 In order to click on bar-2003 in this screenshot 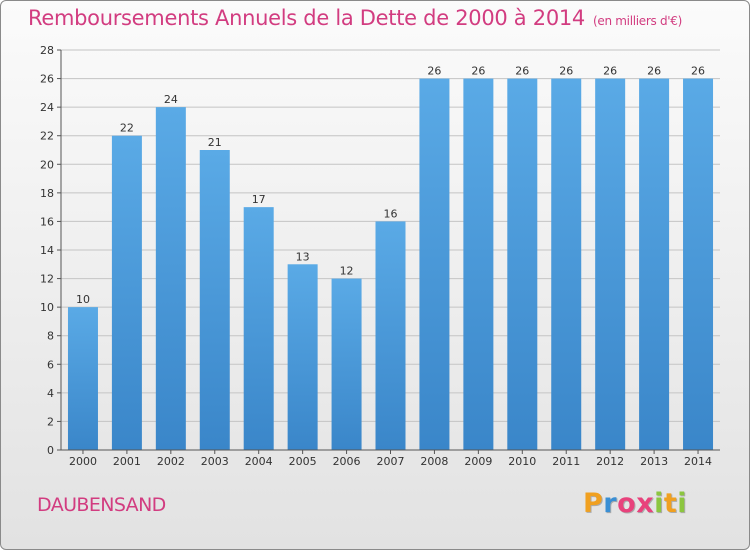, I will do `click(214, 300)`.